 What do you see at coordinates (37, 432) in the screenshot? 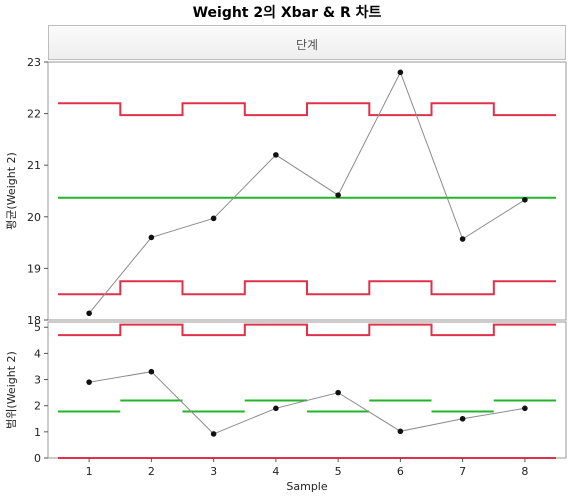
I see `range-ytick-label: 1` at bounding box center [37, 432].